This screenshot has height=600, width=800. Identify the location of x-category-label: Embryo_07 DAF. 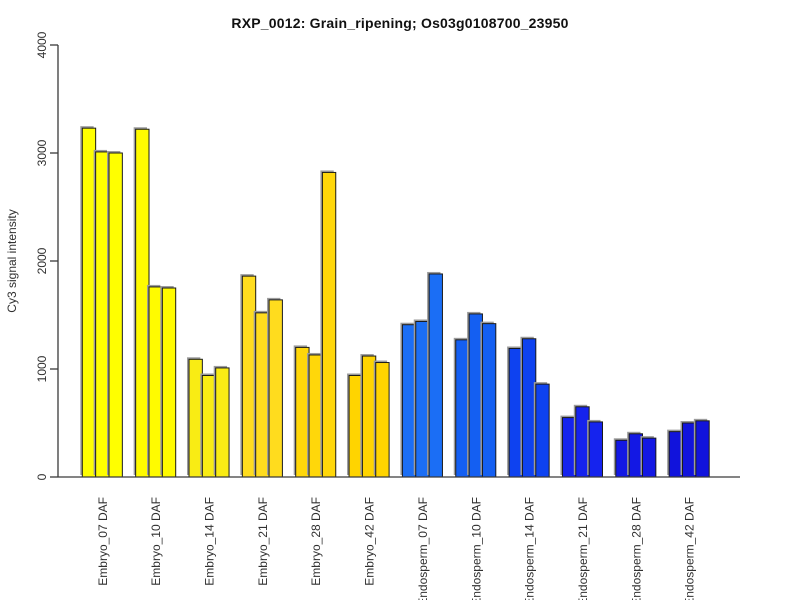
(103, 541).